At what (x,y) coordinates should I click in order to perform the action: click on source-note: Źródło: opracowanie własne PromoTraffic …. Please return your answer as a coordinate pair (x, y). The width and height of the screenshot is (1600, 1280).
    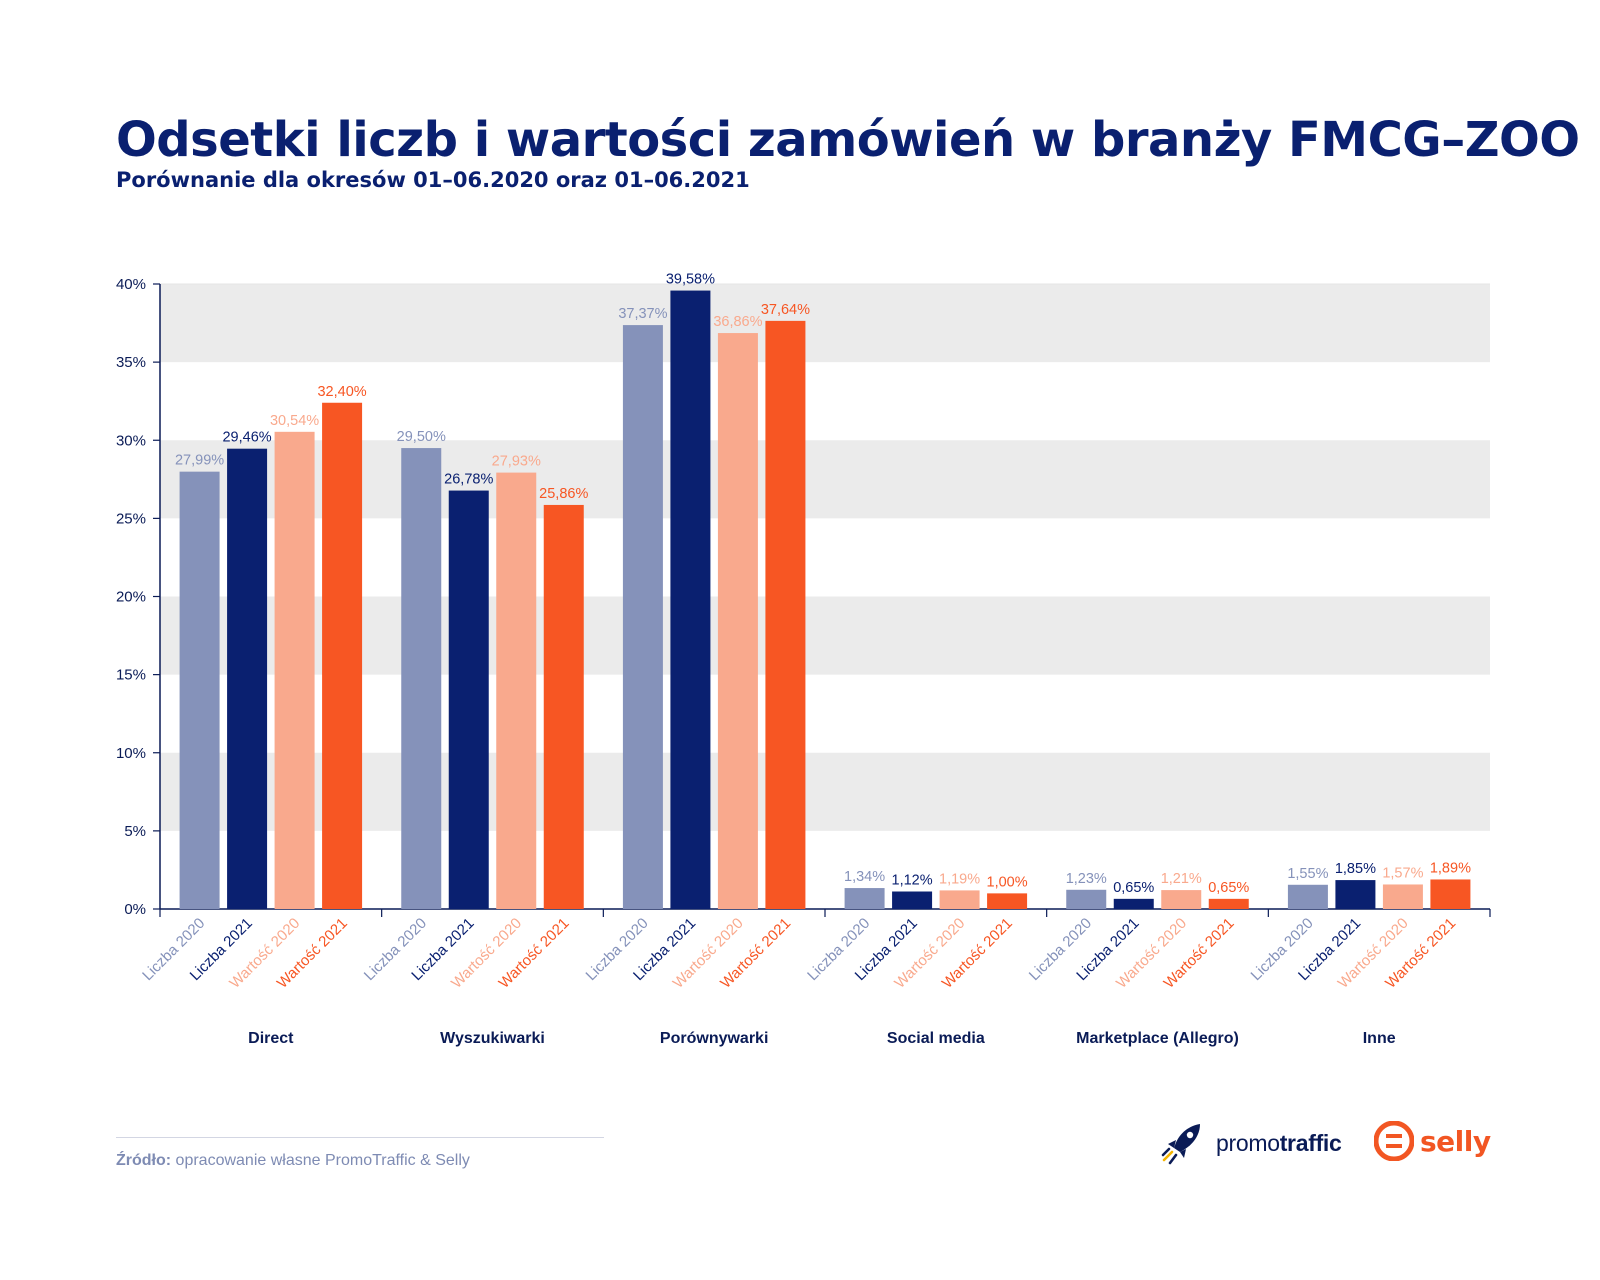
    Looking at the image, I should click on (293, 1161).